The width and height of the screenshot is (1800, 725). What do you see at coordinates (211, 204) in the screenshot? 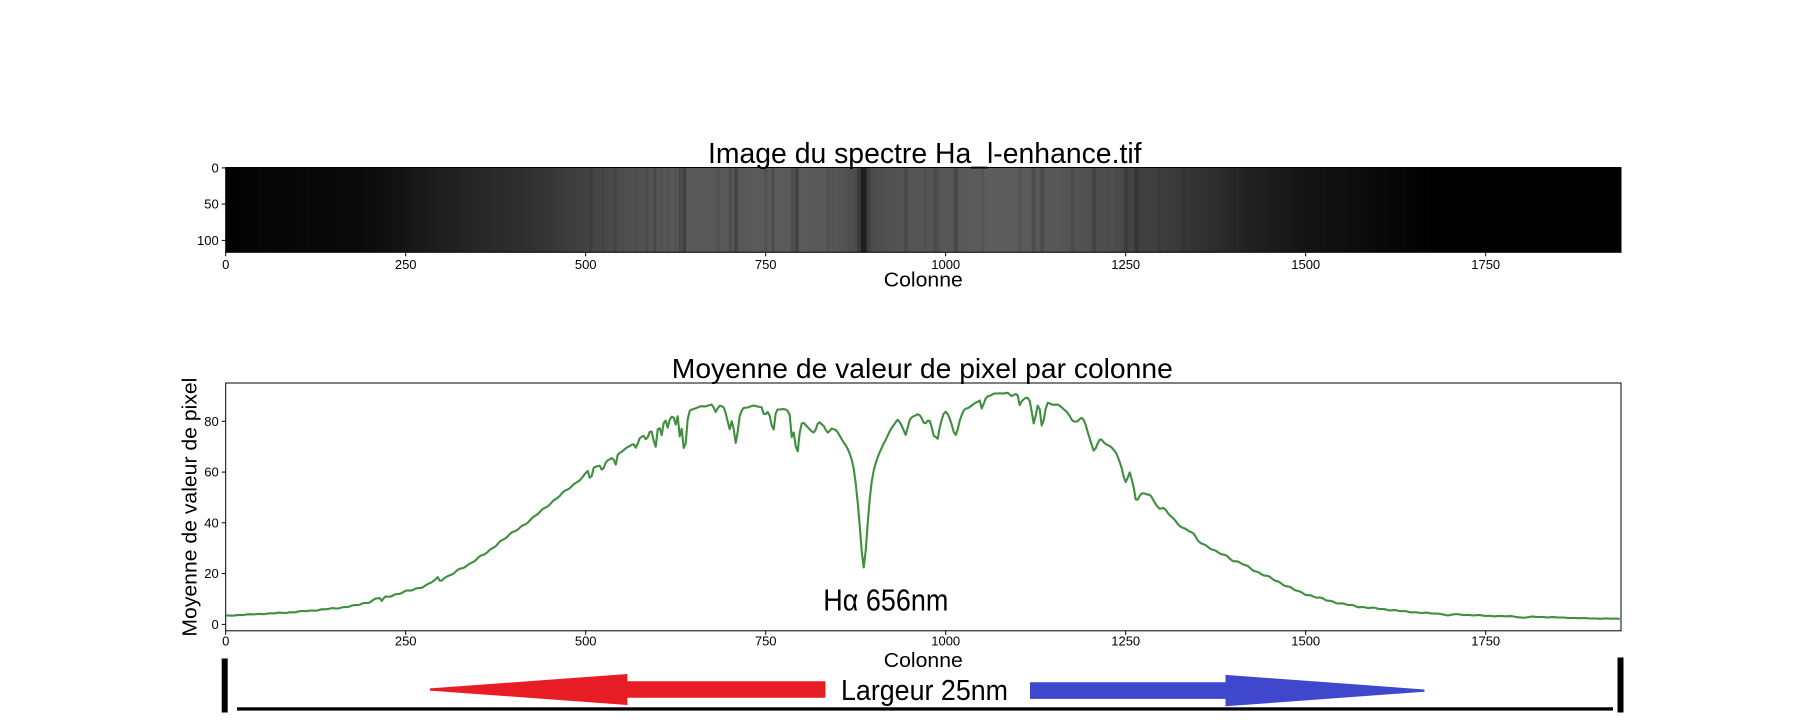
I see `svg-text: 50` at bounding box center [211, 204].